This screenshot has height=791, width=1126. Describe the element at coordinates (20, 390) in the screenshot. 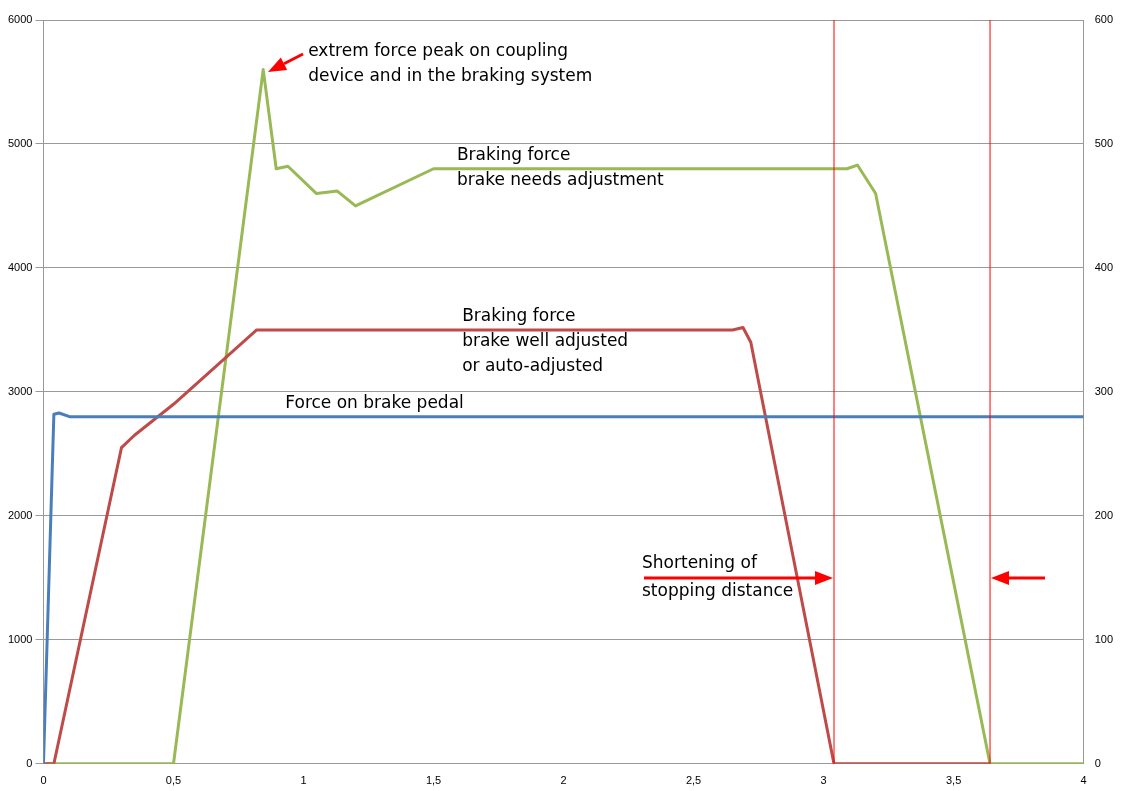

I see `y-tick-label: 3000` at that location.